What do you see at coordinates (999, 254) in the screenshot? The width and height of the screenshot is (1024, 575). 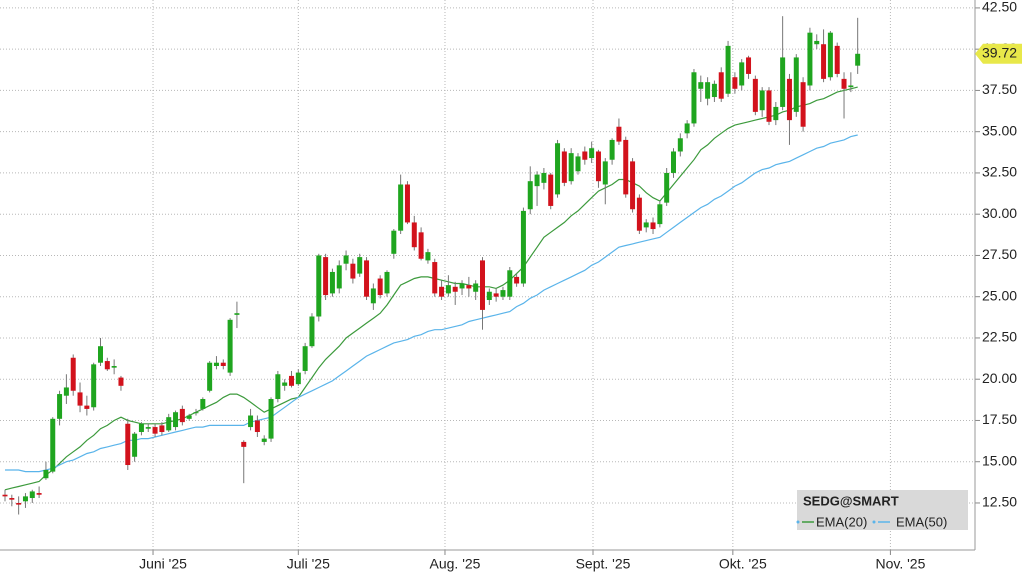 I see `y-tick-label: 27.50` at bounding box center [999, 254].